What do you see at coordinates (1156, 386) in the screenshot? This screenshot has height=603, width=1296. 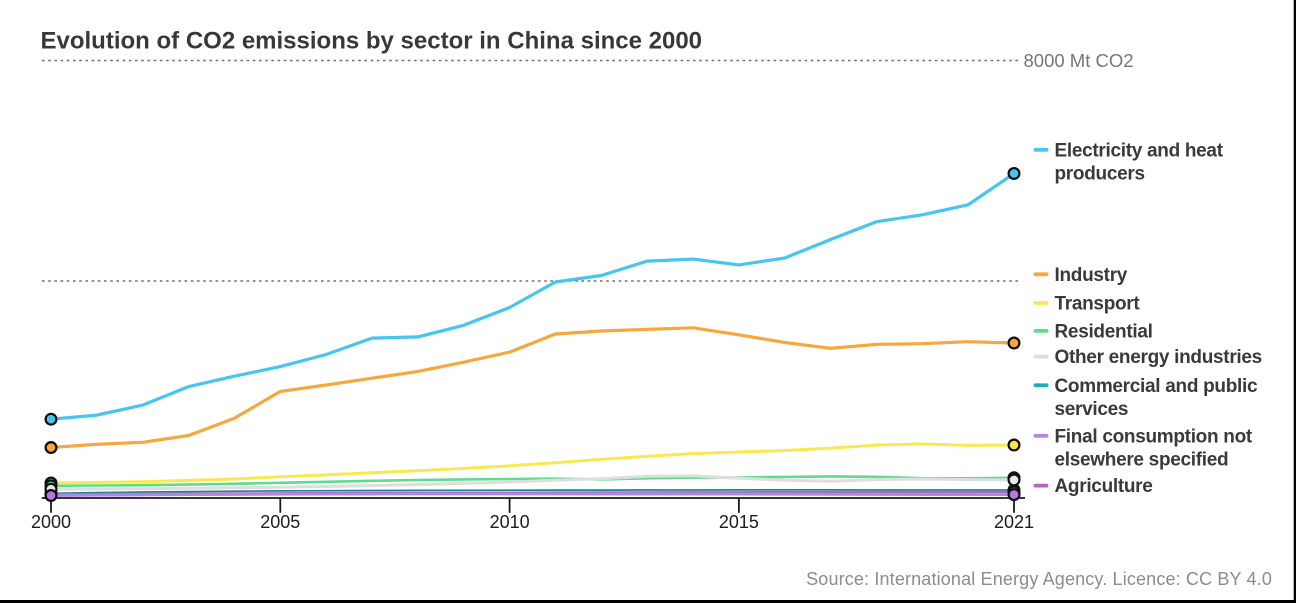 I see `svg-text: Commercial and public` at bounding box center [1156, 386].